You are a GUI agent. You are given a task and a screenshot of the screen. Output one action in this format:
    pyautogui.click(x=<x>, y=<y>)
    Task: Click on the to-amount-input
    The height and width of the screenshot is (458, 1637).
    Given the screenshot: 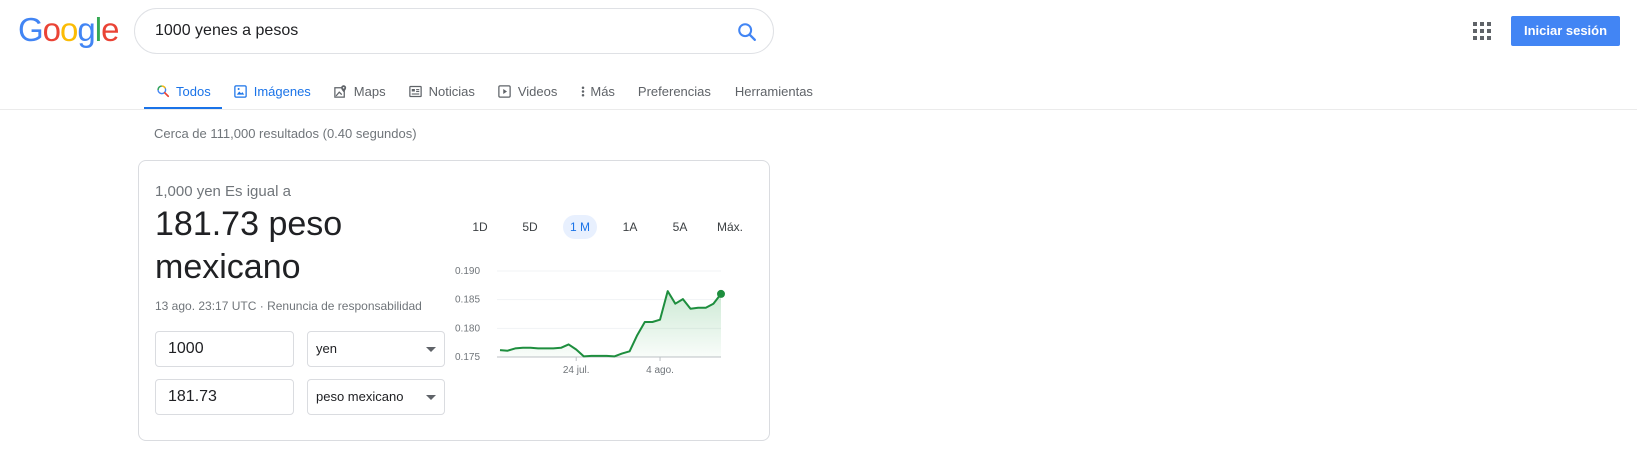 What is the action you would take?
    pyautogui.click(x=224, y=397)
    